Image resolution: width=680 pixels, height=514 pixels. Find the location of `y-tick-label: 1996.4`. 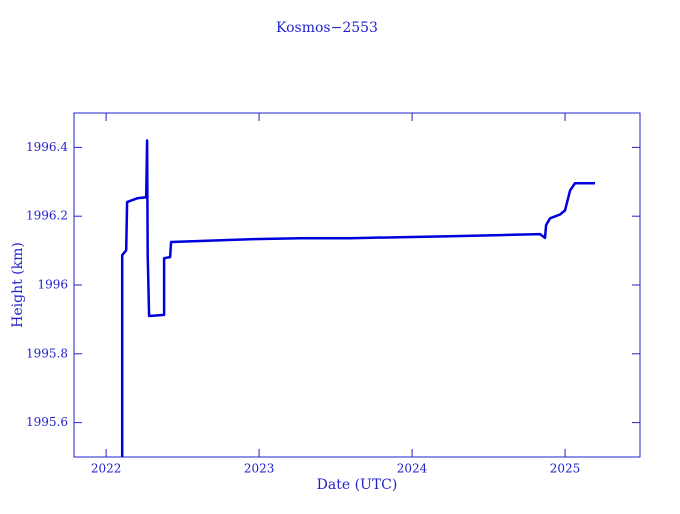

y-tick-label: 1996.4 is located at coordinates (47, 147).